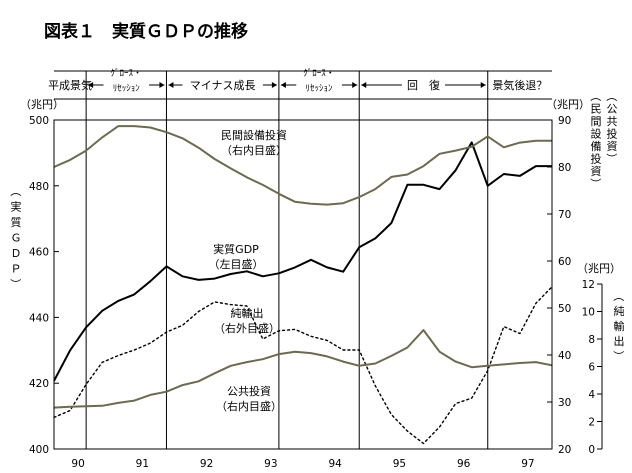 The height and width of the screenshot is (473, 632). Describe the element at coordinates (254, 150) in the screenshot. I see `private-investment-label-note: （右内目盛）` at that location.